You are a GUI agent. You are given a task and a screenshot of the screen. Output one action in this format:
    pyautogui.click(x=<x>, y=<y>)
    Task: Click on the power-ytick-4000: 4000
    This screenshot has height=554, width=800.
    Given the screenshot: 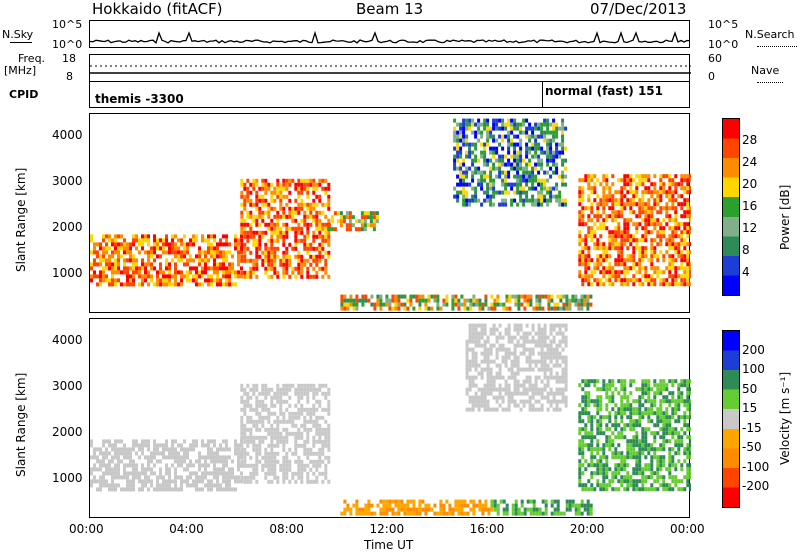 What is the action you would take?
    pyautogui.click(x=67, y=135)
    